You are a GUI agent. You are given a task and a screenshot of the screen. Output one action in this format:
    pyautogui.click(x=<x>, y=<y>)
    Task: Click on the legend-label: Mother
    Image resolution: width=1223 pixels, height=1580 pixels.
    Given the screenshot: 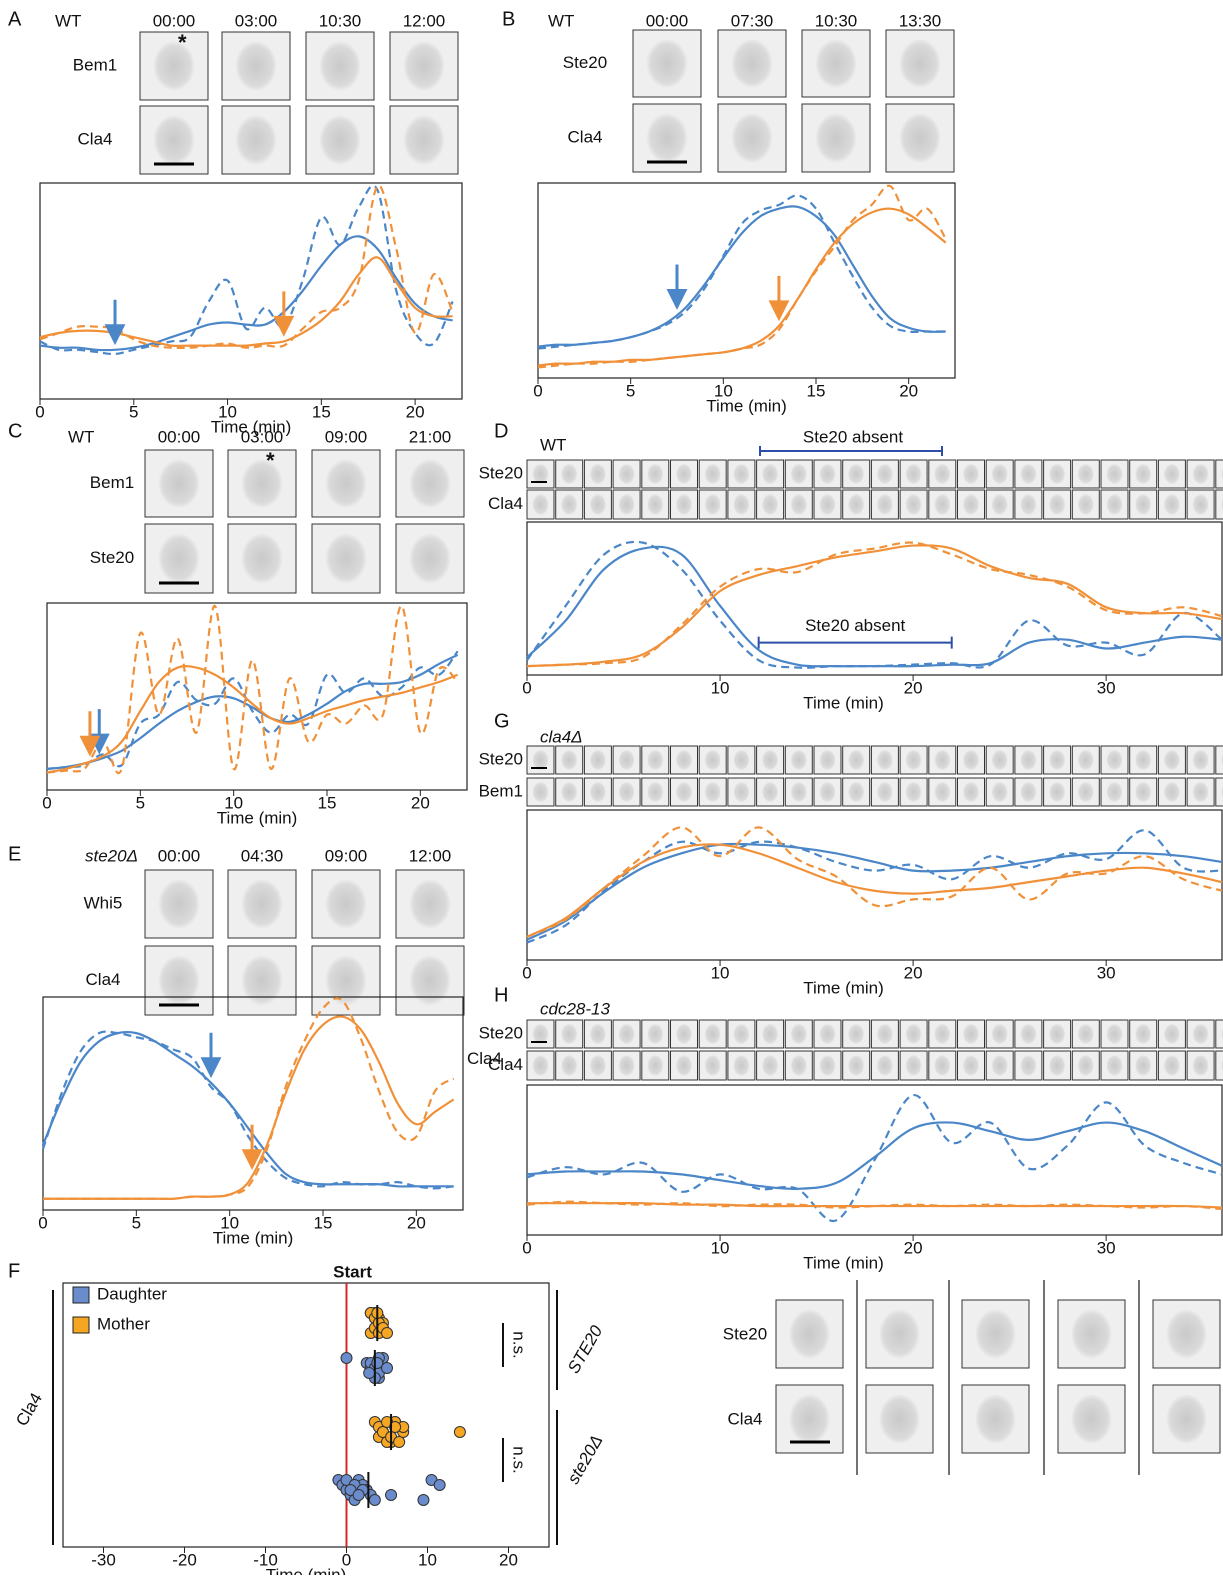 What is the action you would take?
    pyautogui.click(x=123, y=1323)
    